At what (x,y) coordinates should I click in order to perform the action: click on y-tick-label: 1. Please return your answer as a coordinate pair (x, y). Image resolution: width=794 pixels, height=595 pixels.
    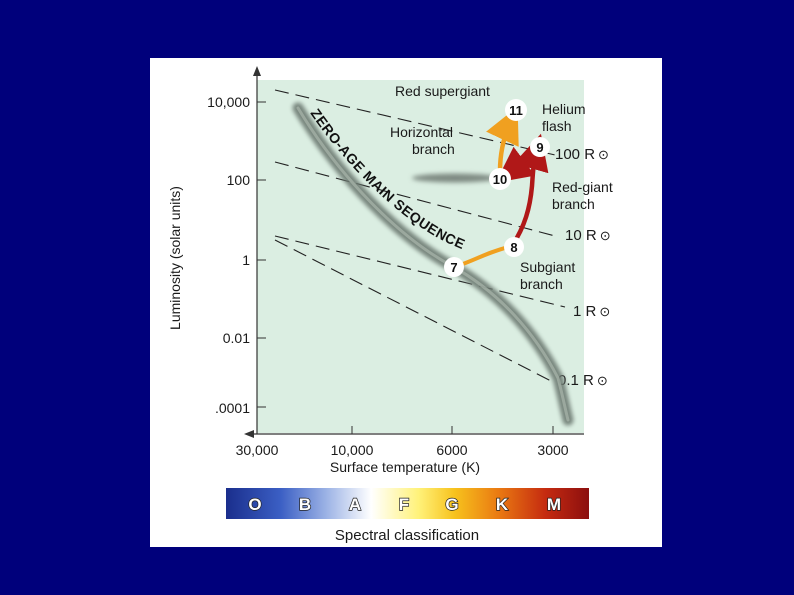
    Looking at the image, I should click on (246, 260).